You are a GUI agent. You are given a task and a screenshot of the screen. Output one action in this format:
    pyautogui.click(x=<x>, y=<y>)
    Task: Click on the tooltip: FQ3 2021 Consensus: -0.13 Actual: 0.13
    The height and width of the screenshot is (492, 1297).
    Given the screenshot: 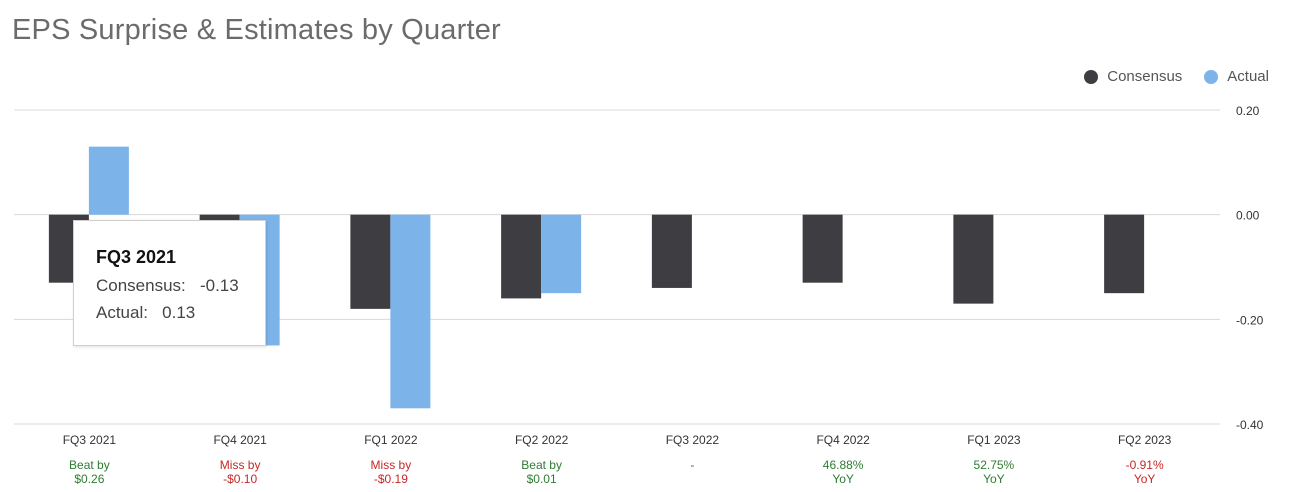 What is the action you would take?
    pyautogui.click(x=169, y=283)
    